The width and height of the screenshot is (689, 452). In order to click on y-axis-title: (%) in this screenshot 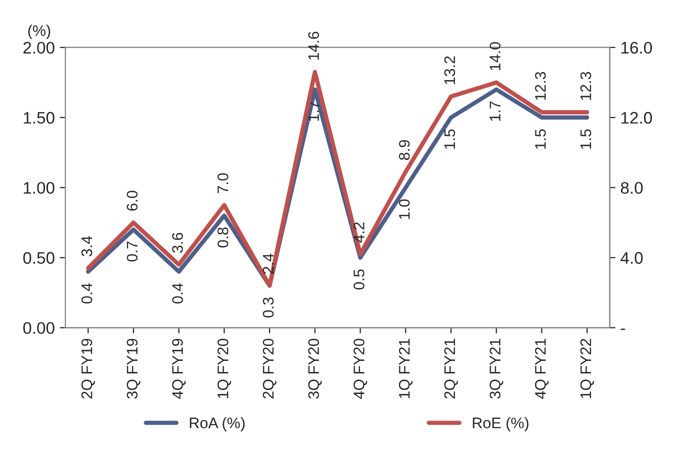, I will do `click(39, 32)`.